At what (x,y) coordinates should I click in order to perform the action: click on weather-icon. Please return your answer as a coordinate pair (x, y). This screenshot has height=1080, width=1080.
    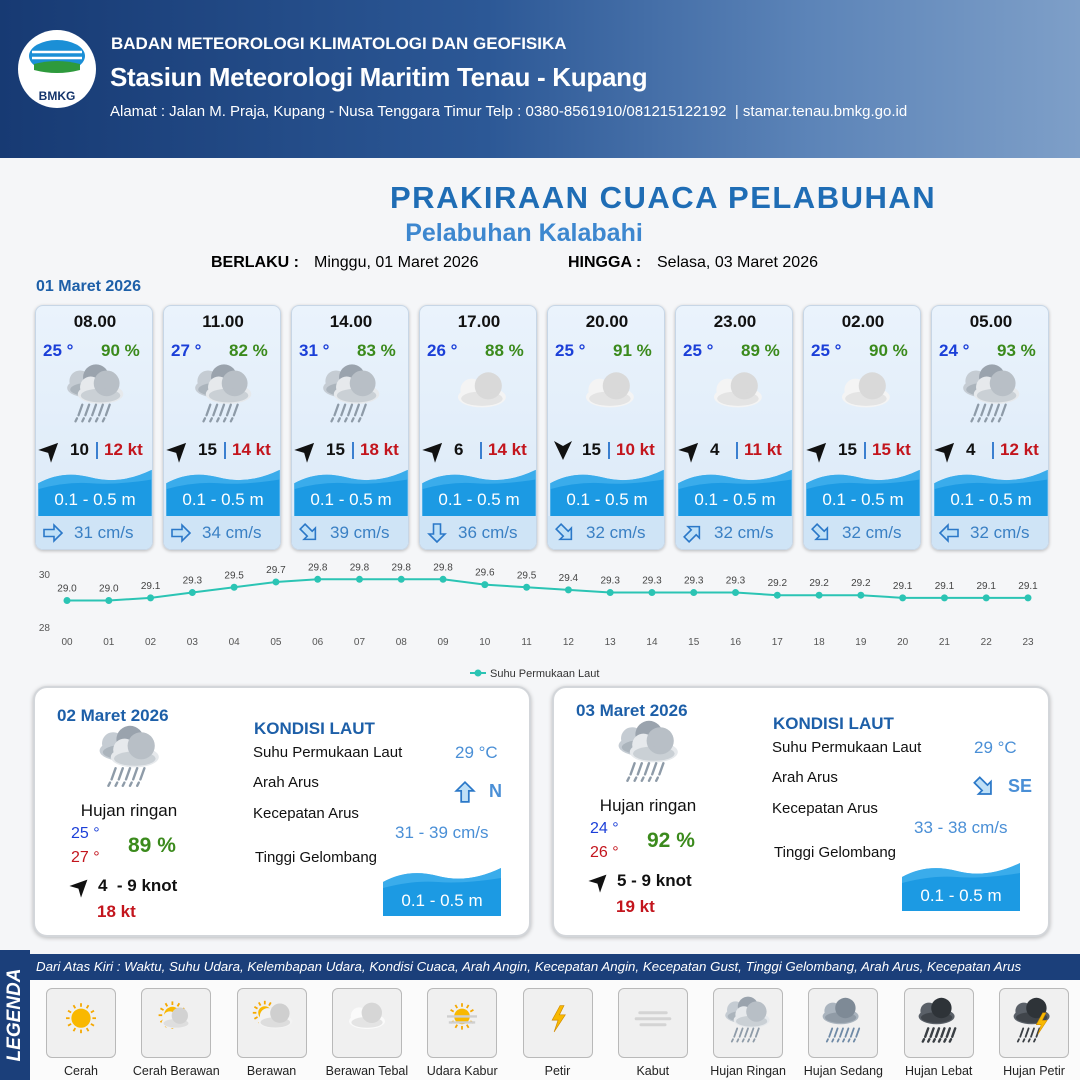
    Looking at the image, I should click on (609, 390).